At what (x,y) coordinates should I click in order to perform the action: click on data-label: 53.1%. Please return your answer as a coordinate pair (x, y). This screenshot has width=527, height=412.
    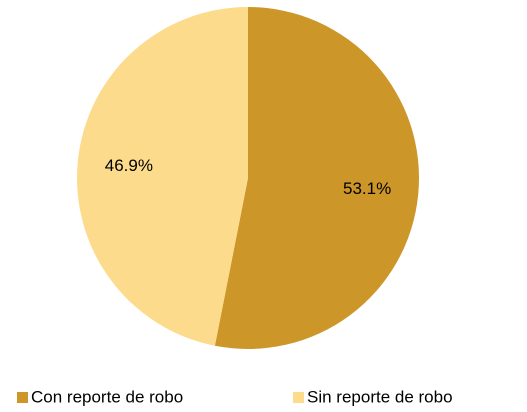
    Looking at the image, I should click on (367, 188).